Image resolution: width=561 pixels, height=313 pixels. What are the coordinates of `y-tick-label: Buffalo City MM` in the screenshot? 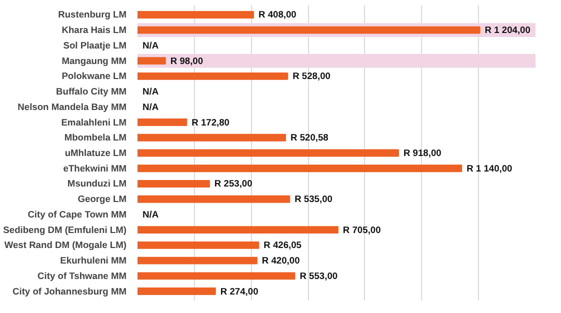 It's located at (91, 91).